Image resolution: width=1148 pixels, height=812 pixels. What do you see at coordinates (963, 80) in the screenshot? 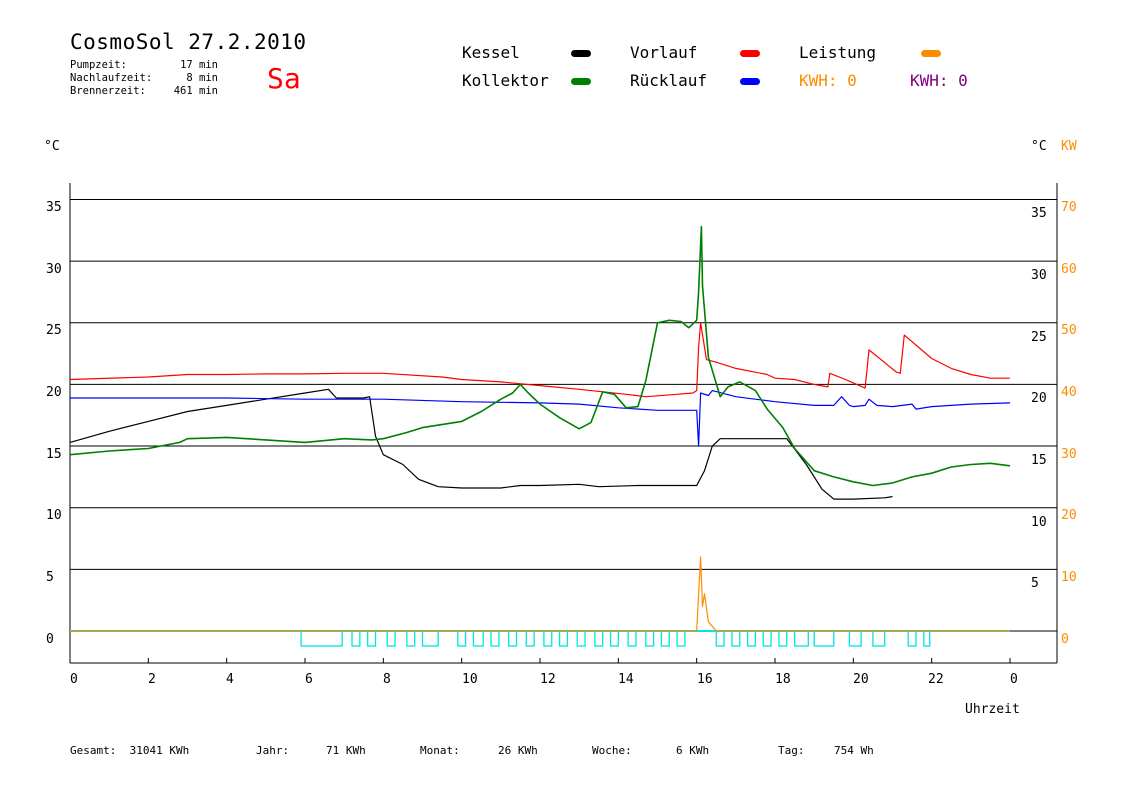
I see `kwh-value: 0` at bounding box center [963, 80].